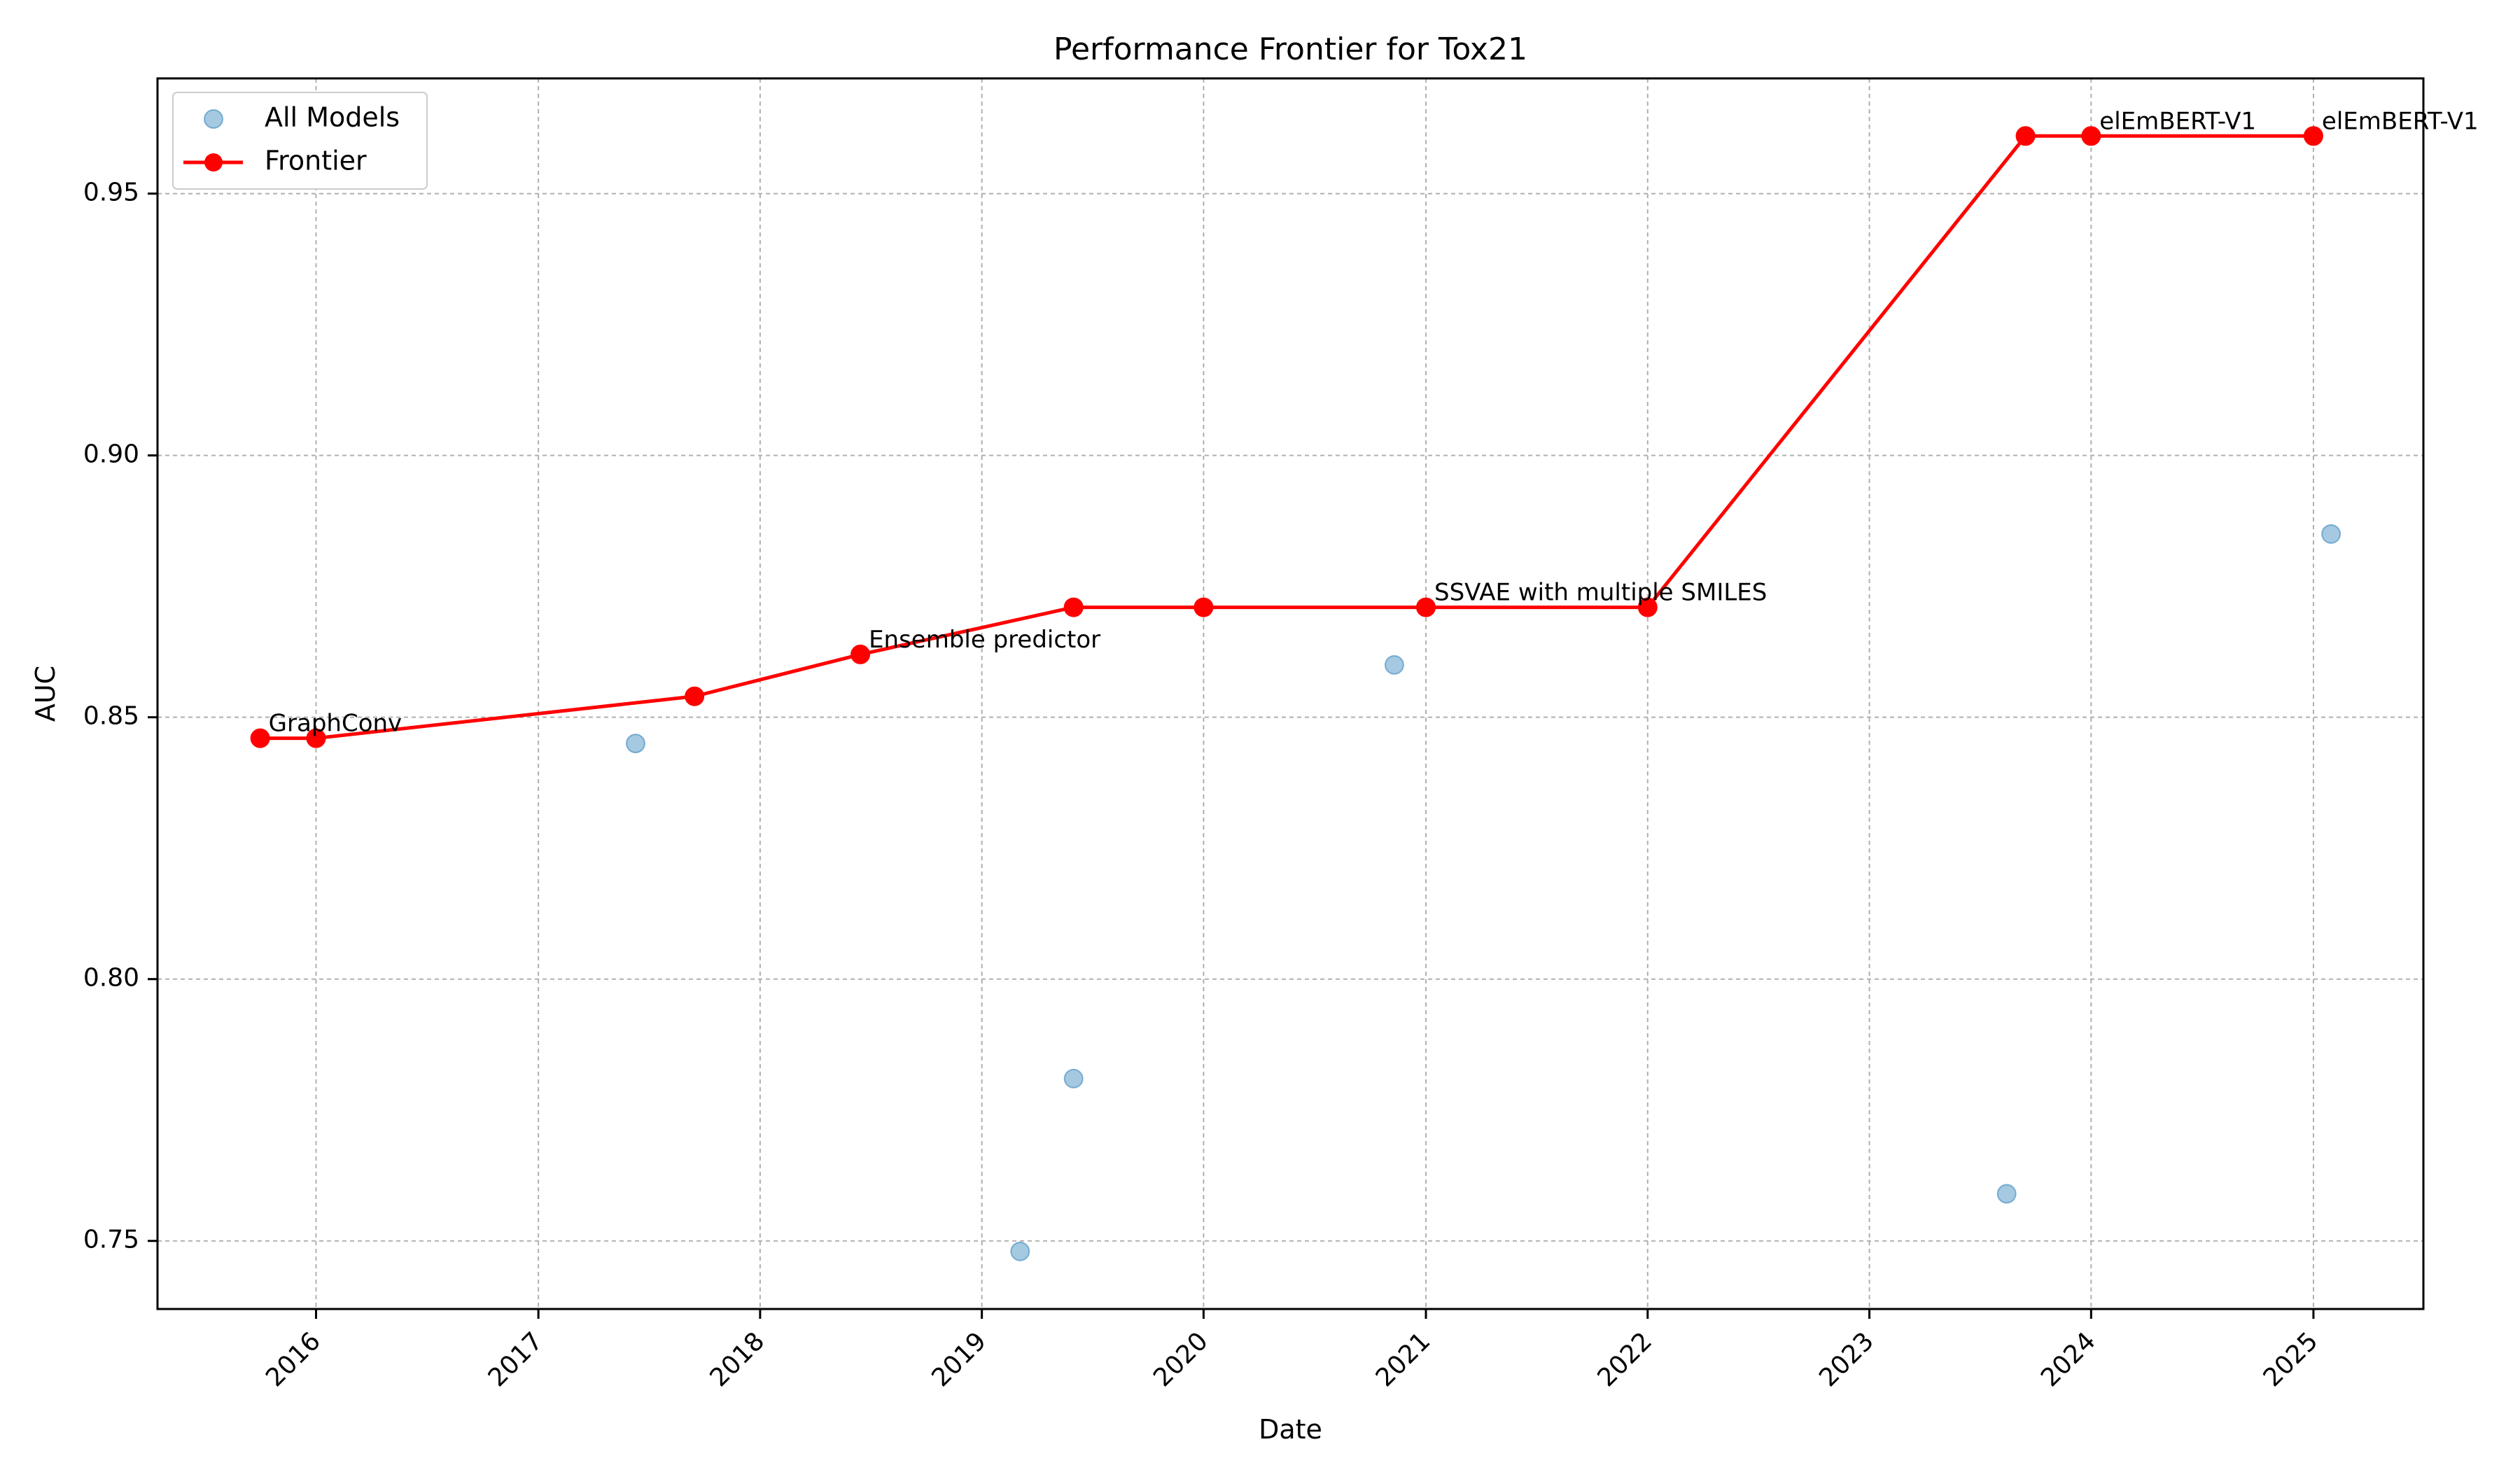 This screenshot has width=2520, height=1470. I want to click on y-tick-label: 0.85, so click(111, 716).